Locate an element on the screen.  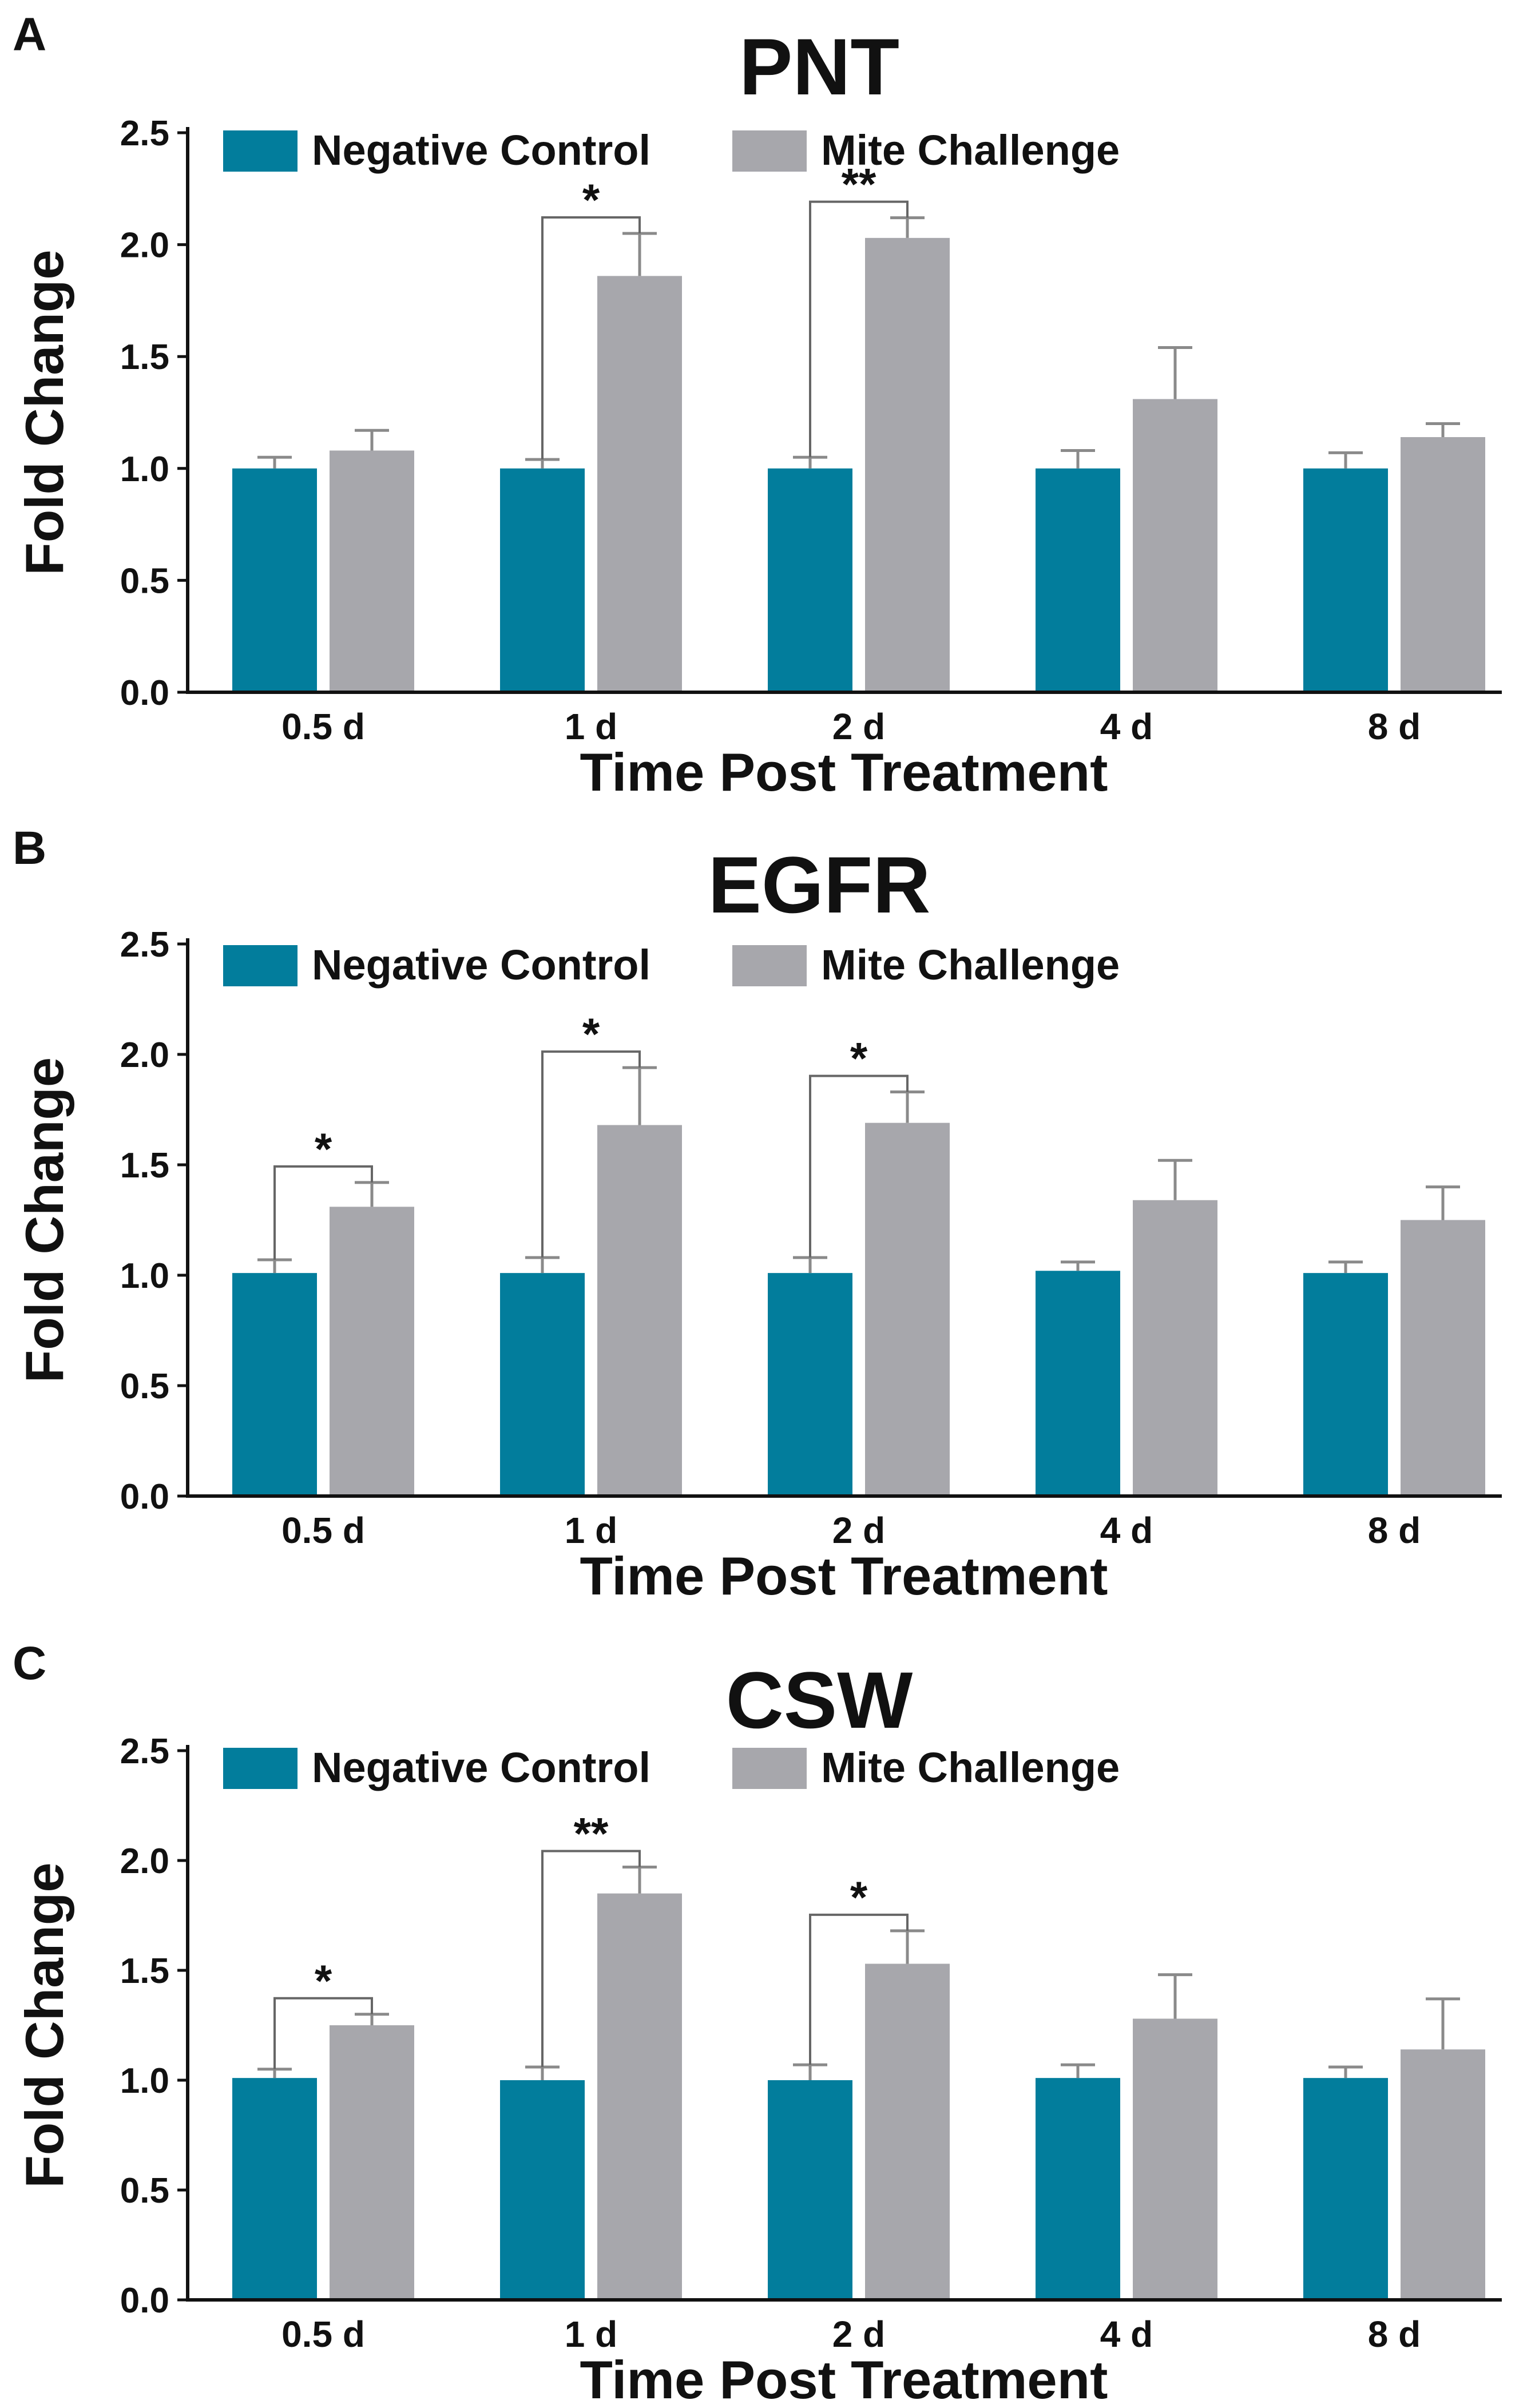
chart-title: EGFR is located at coordinates (820, 885).